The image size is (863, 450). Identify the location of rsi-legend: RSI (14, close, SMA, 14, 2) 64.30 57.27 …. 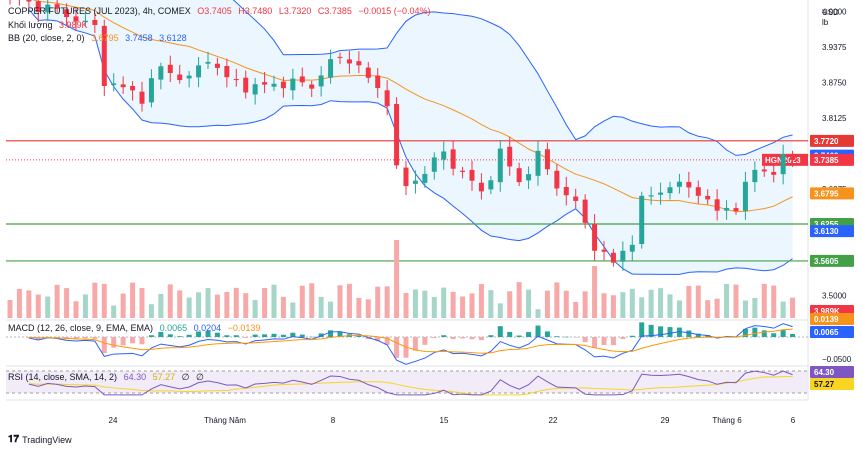
(108, 377).